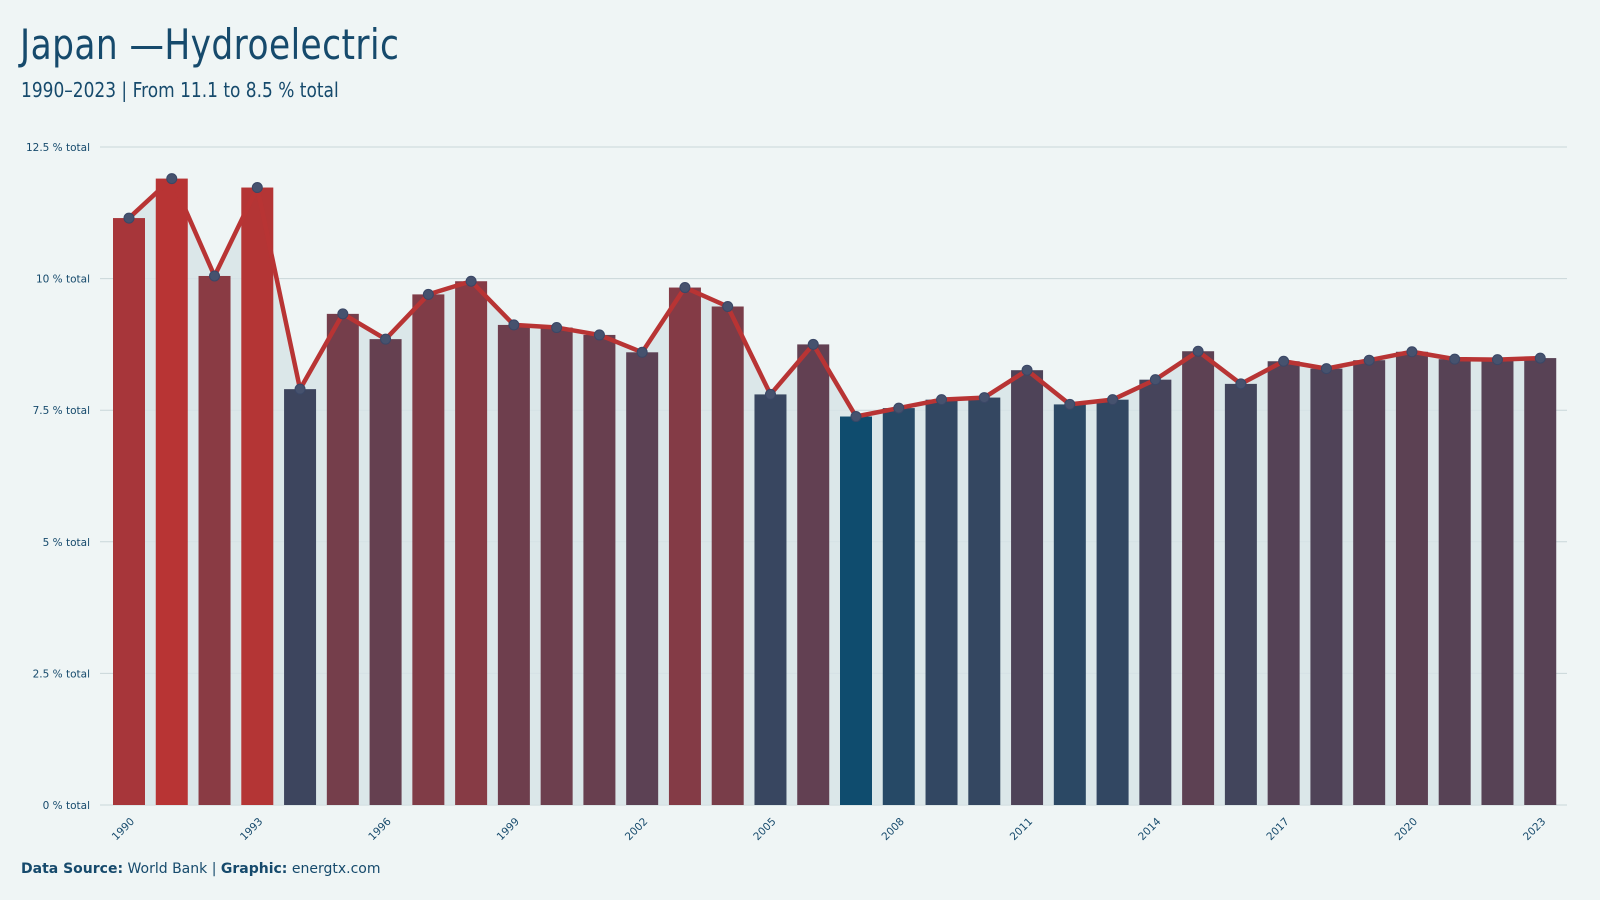 This screenshot has width=1600, height=900. What do you see at coordinates (1534, 829) in the screenshot?
I see `x-tick-label: 2023` at bounding box center [1534, 829].